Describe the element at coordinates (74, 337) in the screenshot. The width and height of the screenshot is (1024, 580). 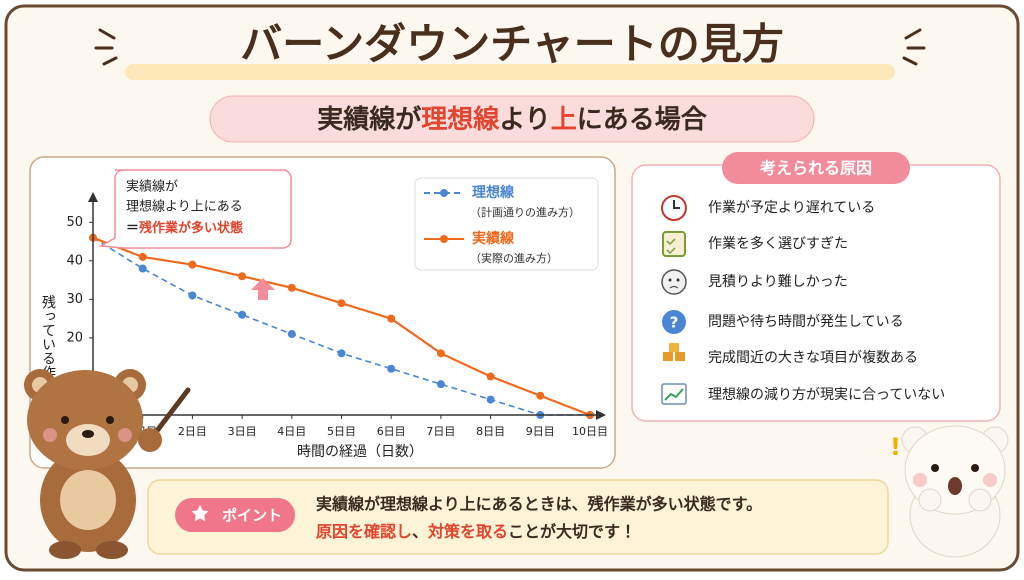
I see `y-tick-label: 20` at that location.